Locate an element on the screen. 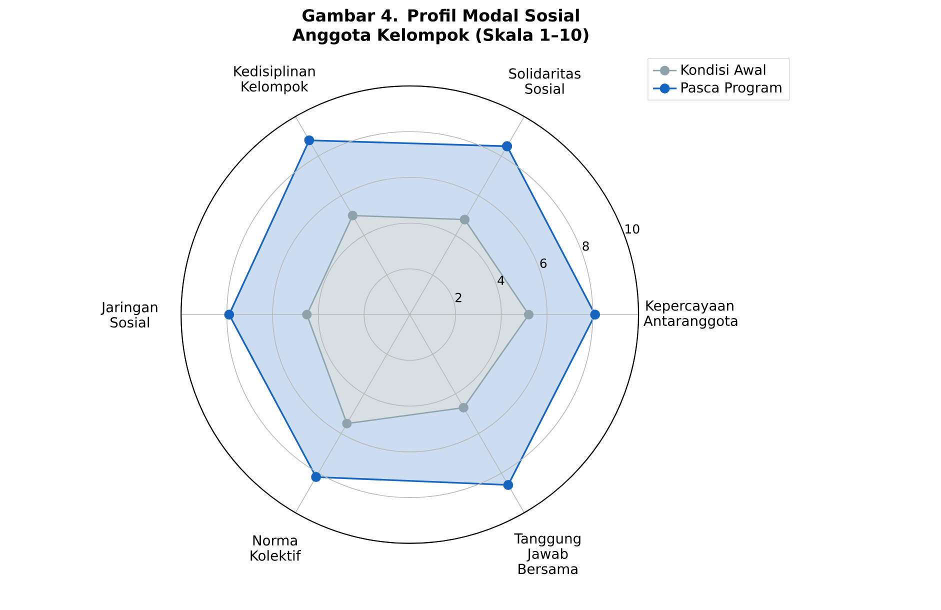  y-tick-label: 4 is located at coordinates (501, 280).